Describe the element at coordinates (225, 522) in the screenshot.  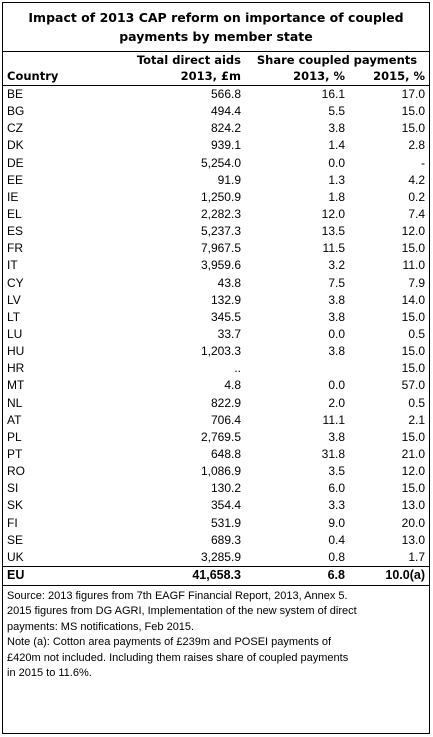
I see `direct-aids-cell: 531.9` at that location.